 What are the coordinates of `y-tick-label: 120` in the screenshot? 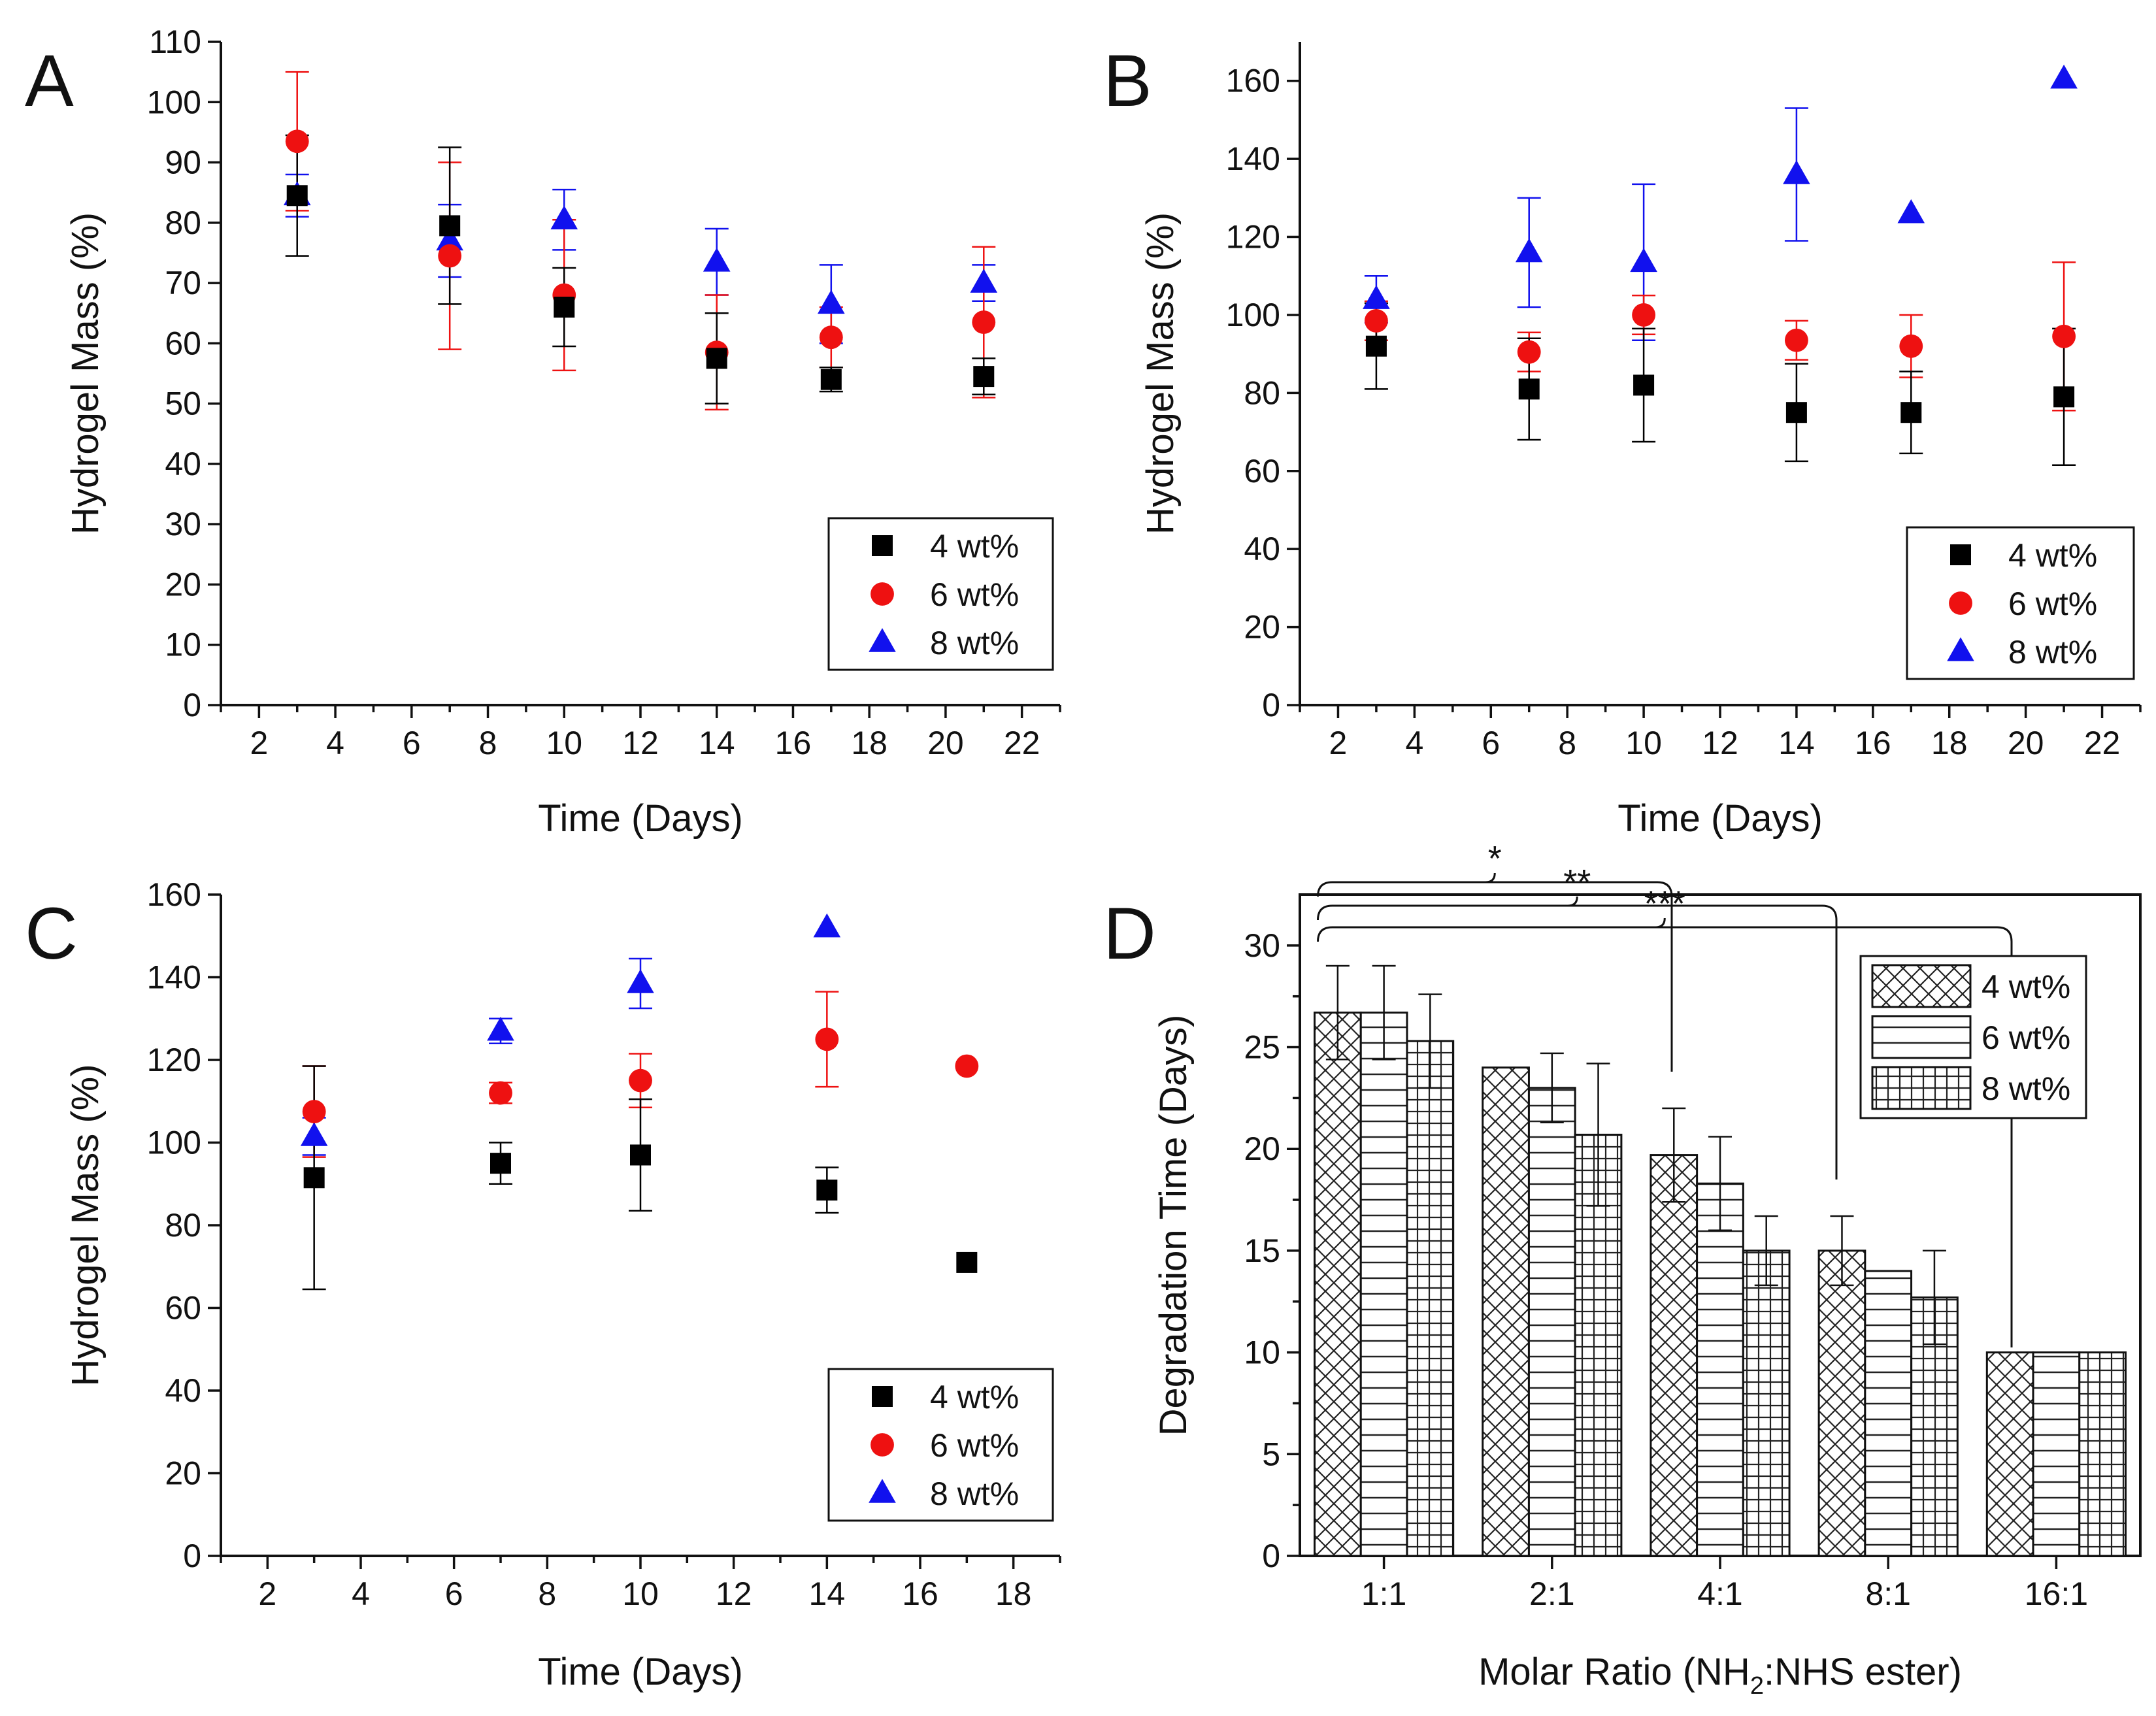 It's located at (1253, 237).